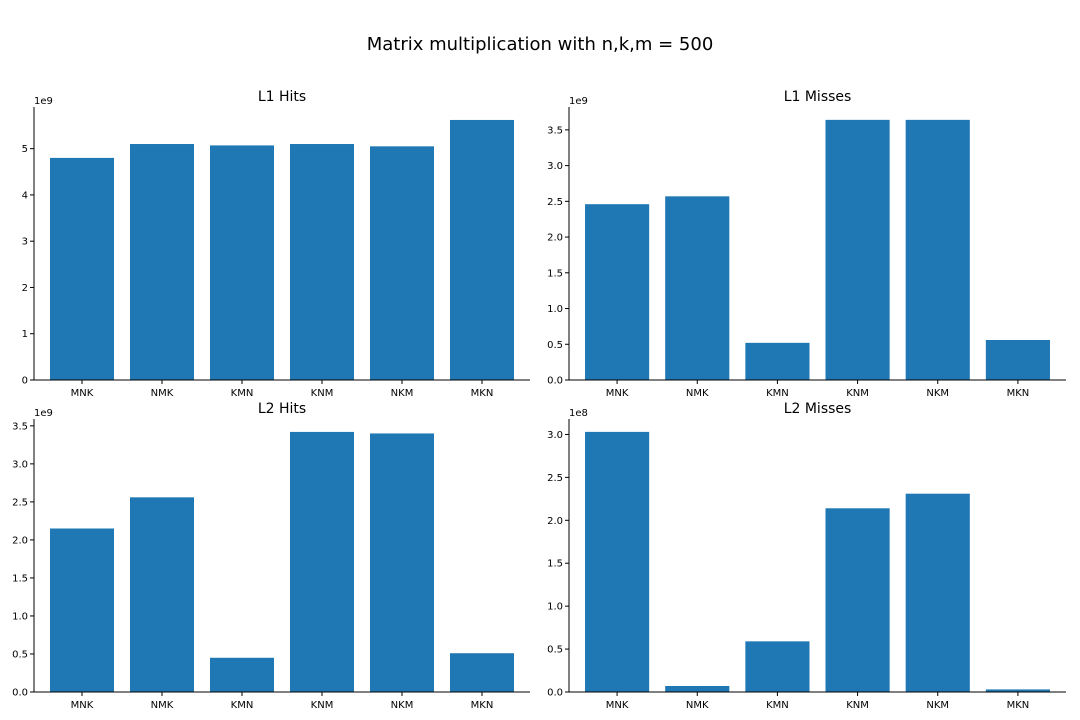  Describe the element at coordinates (25, 288) in the screenshot. I see `y-tick-label: 2` at that location.